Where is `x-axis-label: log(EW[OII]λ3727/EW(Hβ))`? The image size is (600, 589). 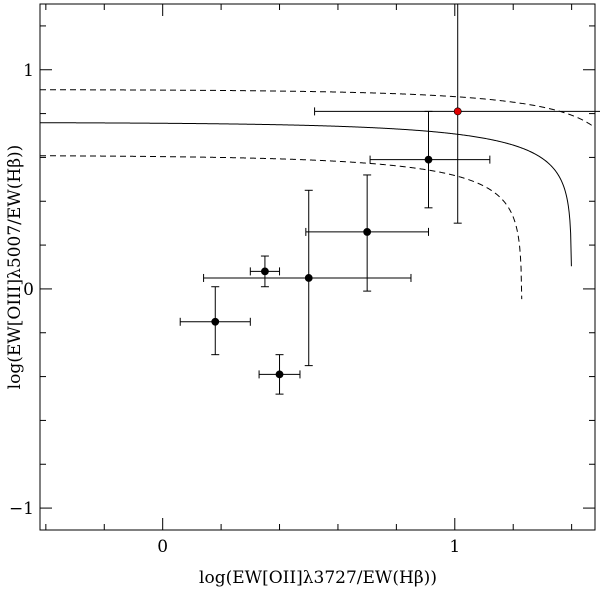
x-axis-label: log(EW[OII]λ3727/EW(Hβ)) is located at coordinates (318, 578).